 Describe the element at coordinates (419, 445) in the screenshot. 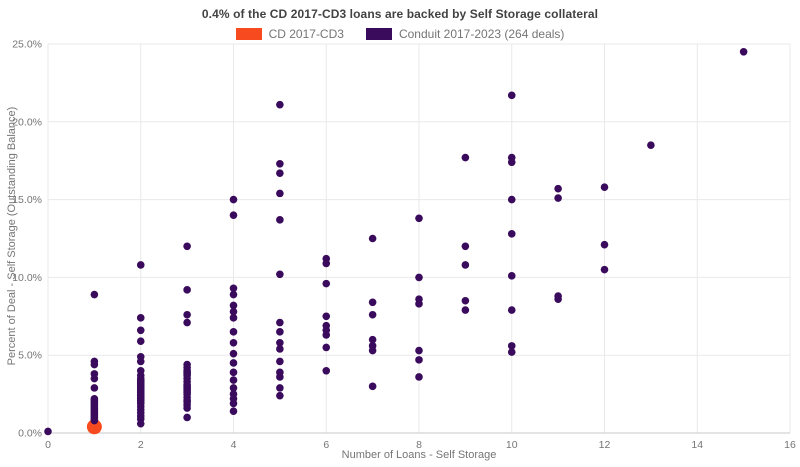

I see `x-tick-label: 8` at that location.